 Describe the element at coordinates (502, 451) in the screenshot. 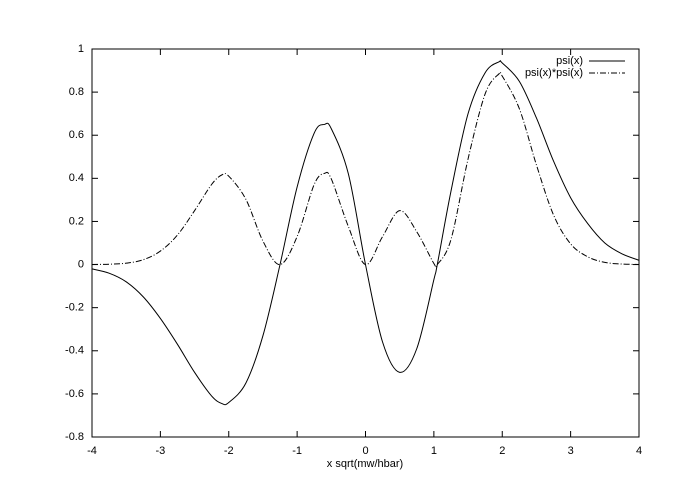

I see `x-tick-label: 2` at that location.